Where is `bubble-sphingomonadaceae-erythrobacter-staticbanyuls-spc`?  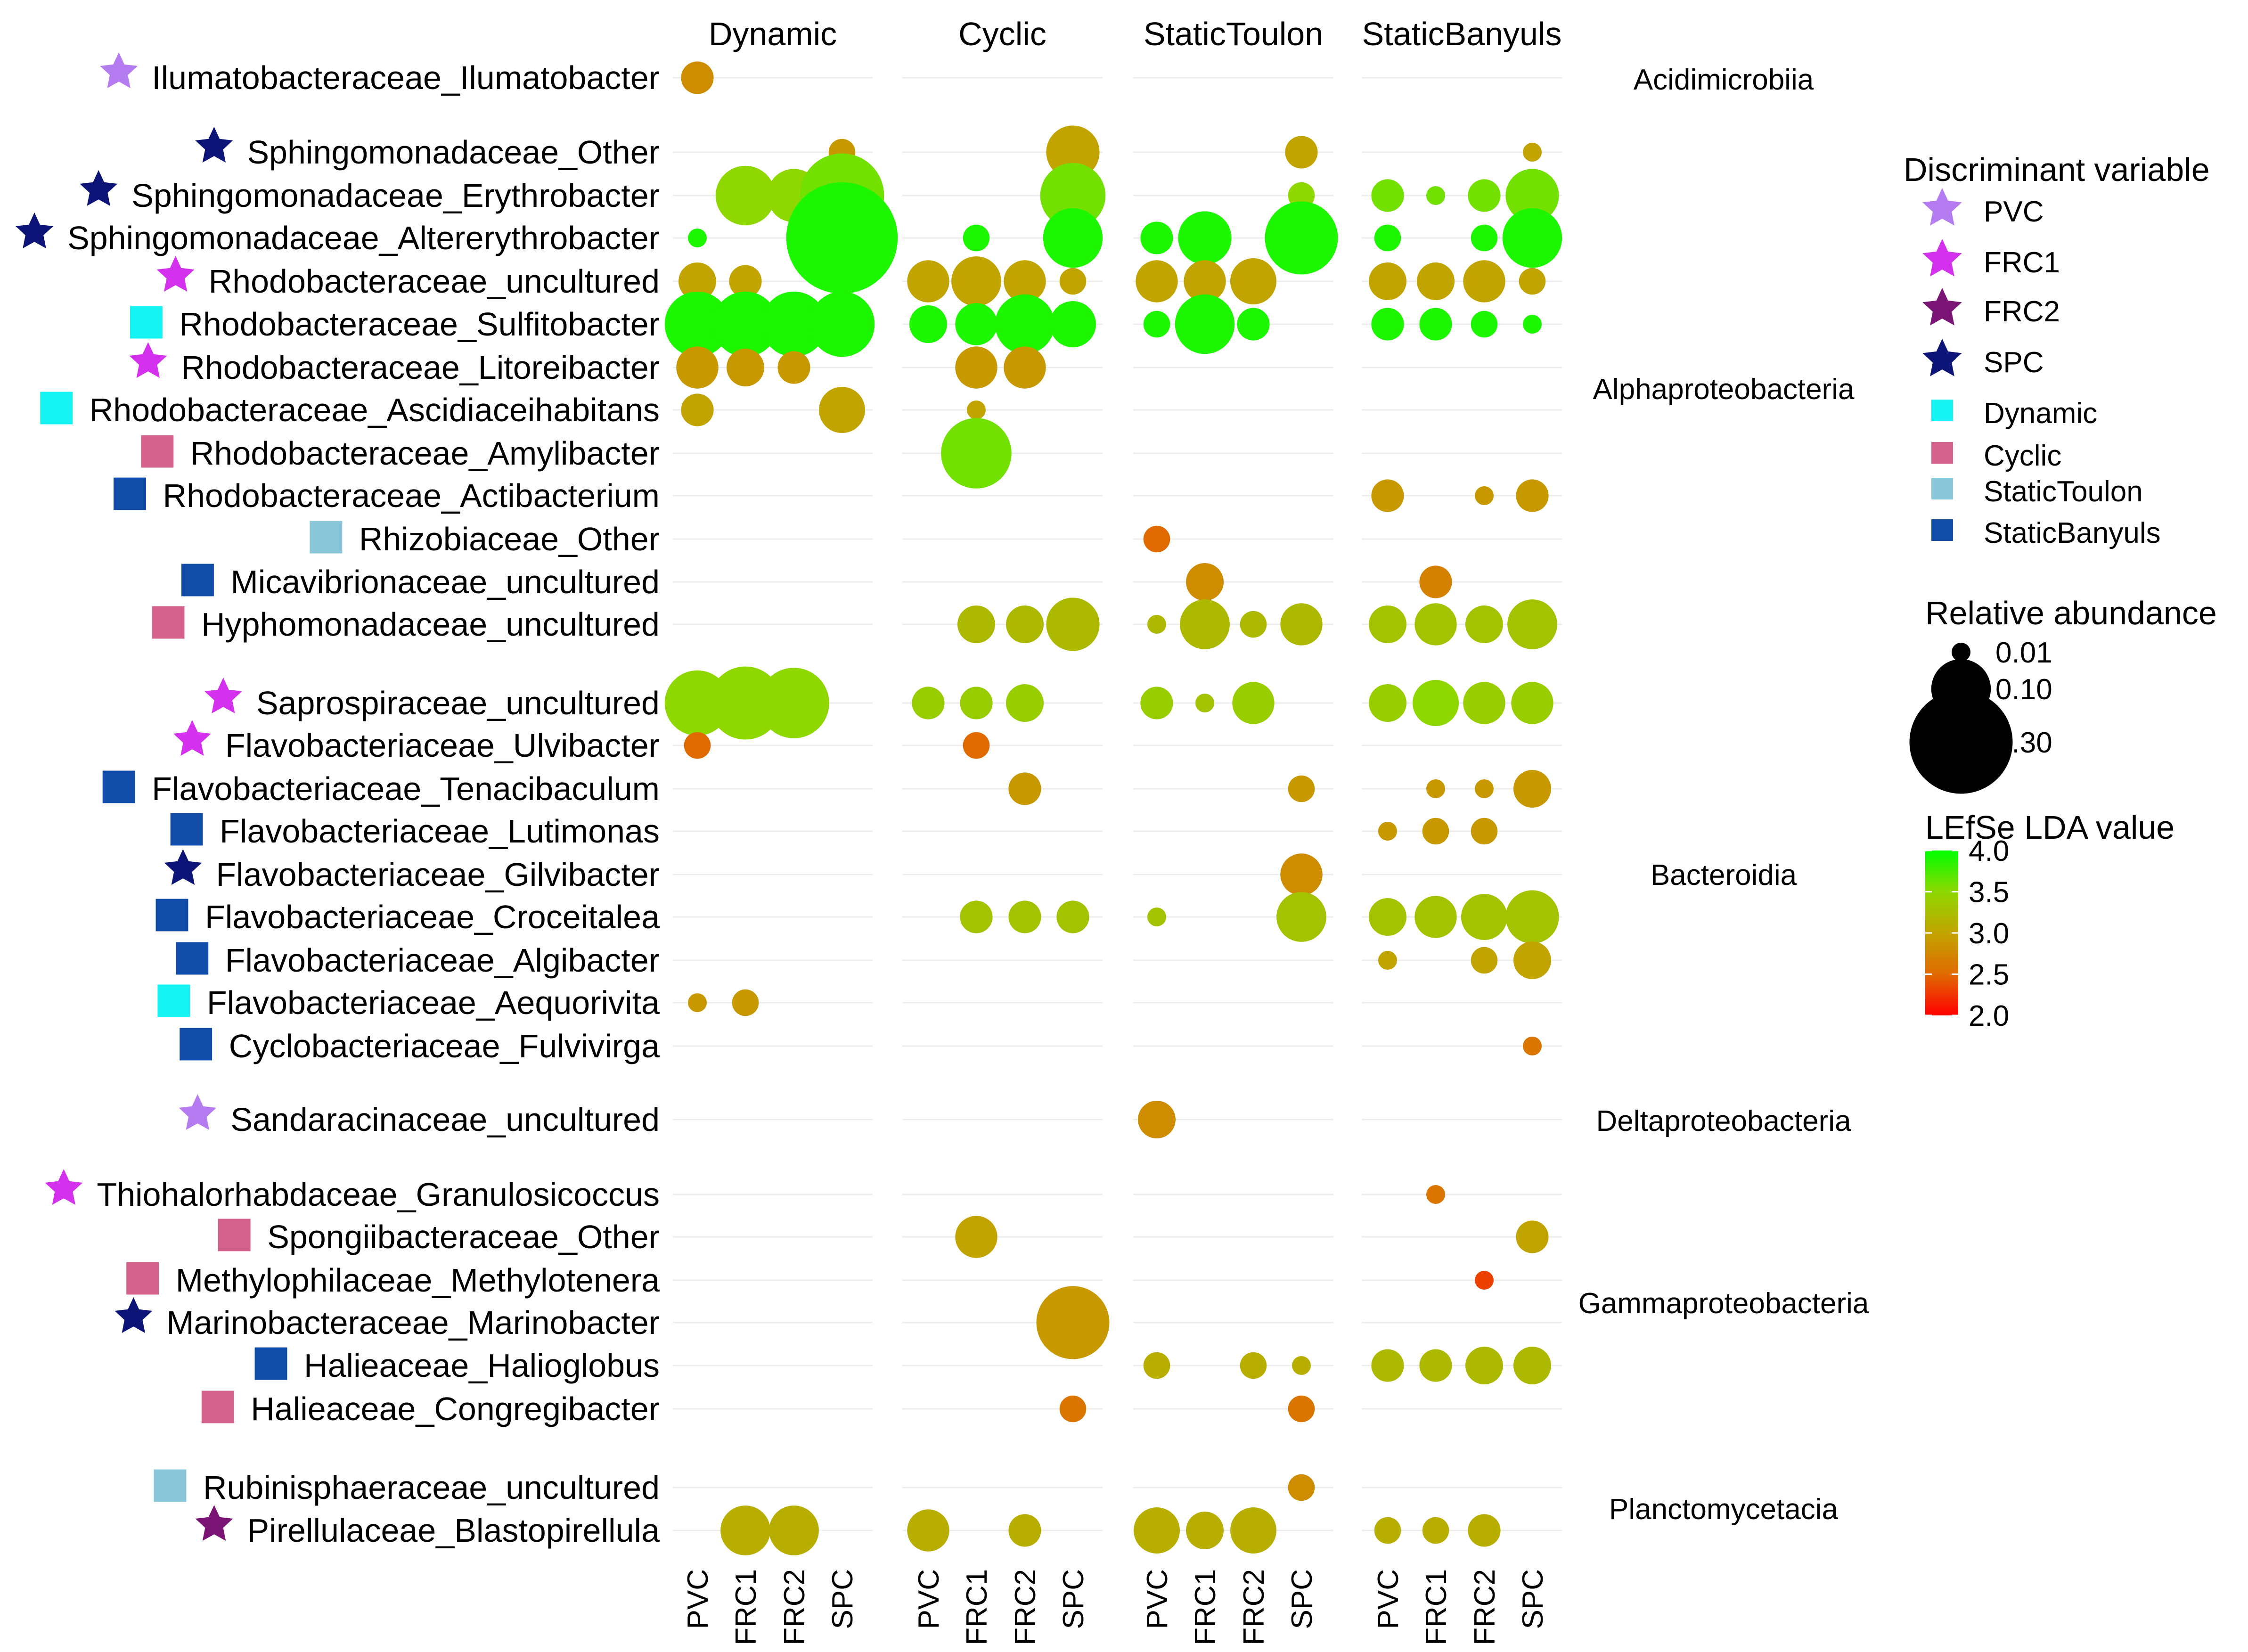 bubble-sphingomonadaceae-erythrobacter-staticbanyuls-spc is located at coordinates (1532, 195).